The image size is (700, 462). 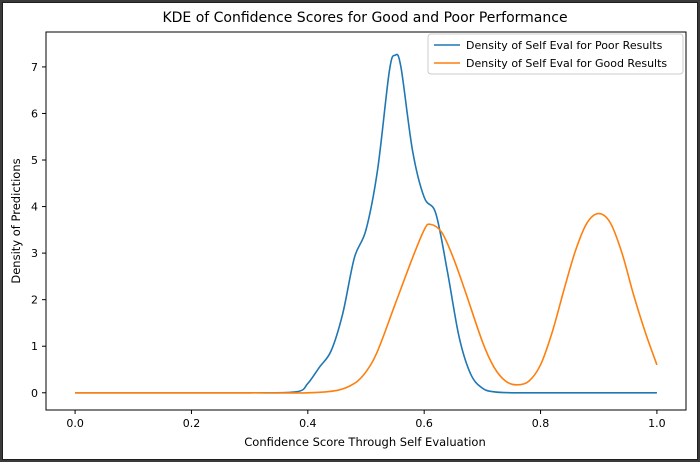 What do you see at coordinates (308, 423) in the screenshot?
I see `x-tick-label: 0.4` at bounding box center [308, 423].